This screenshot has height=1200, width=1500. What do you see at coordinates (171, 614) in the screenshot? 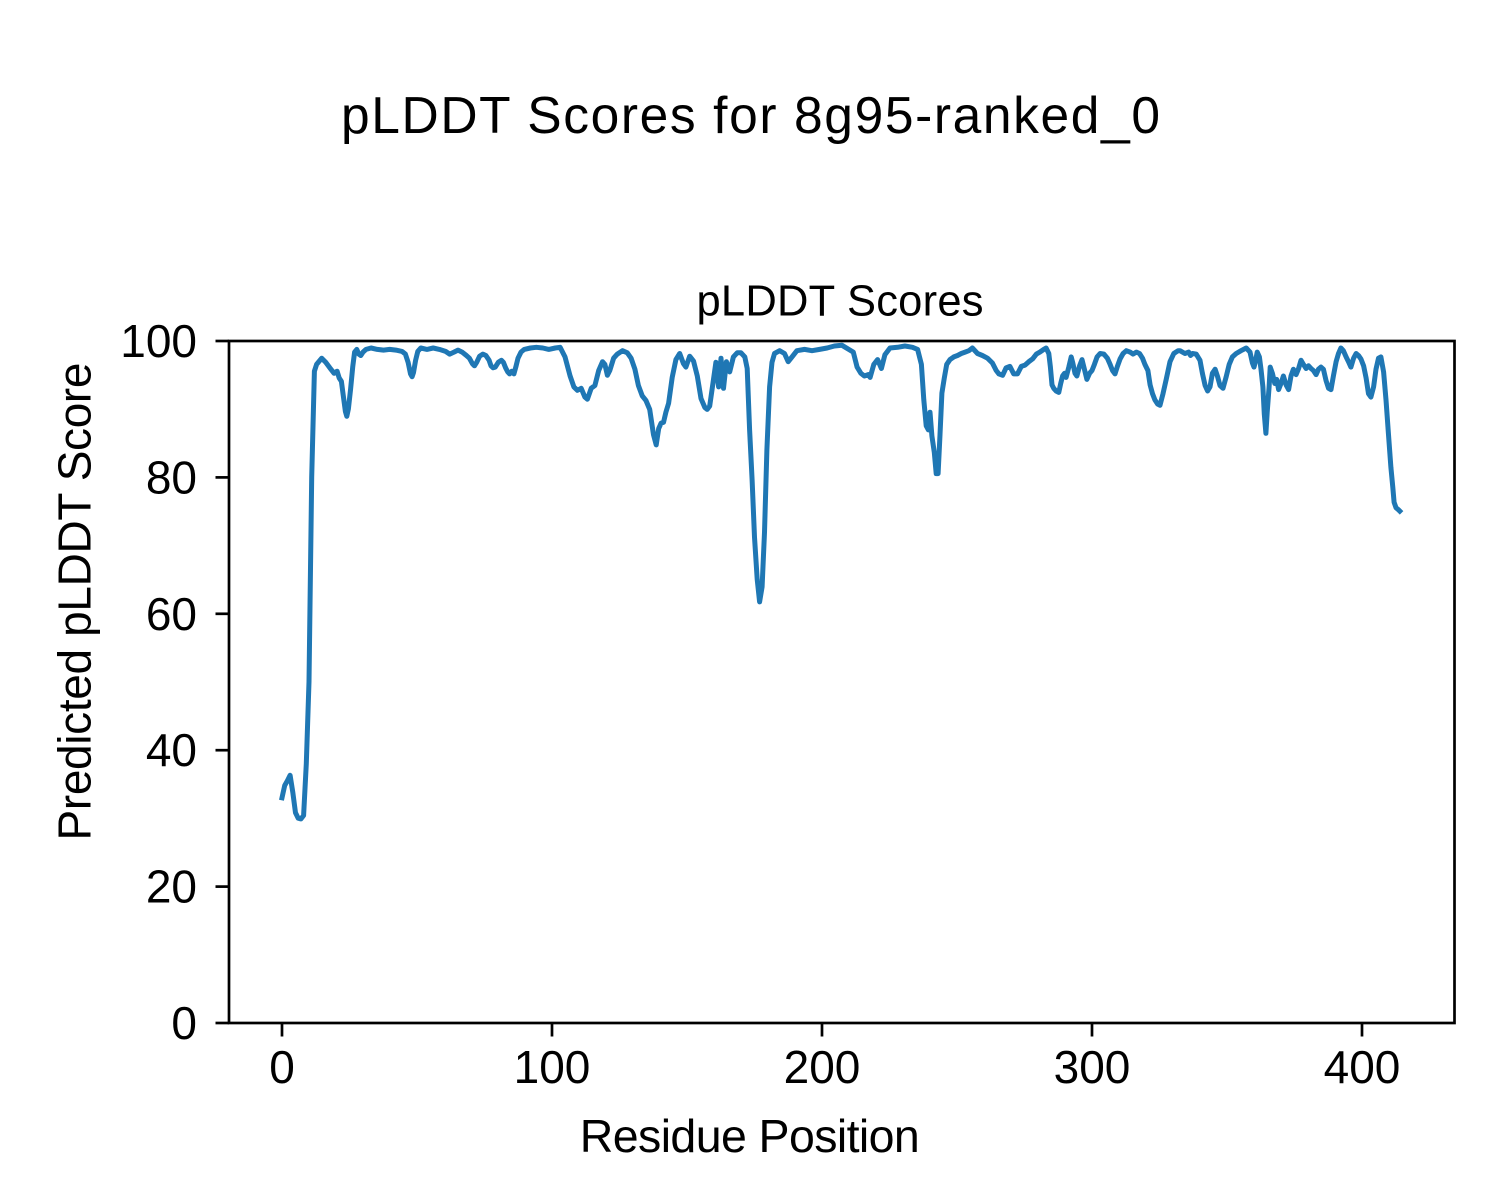
I see `svg-text: 60` at bounding box center [171, 614].